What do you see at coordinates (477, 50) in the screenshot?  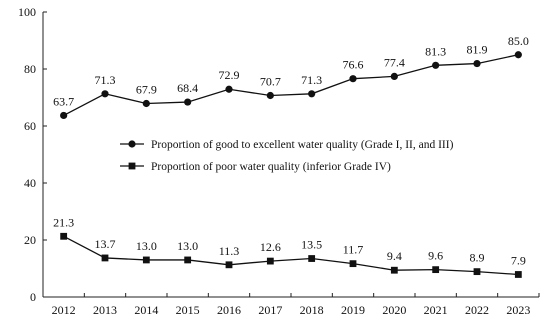 I see `series-0-data-label: 81.9` at bounding box center [477, 50].